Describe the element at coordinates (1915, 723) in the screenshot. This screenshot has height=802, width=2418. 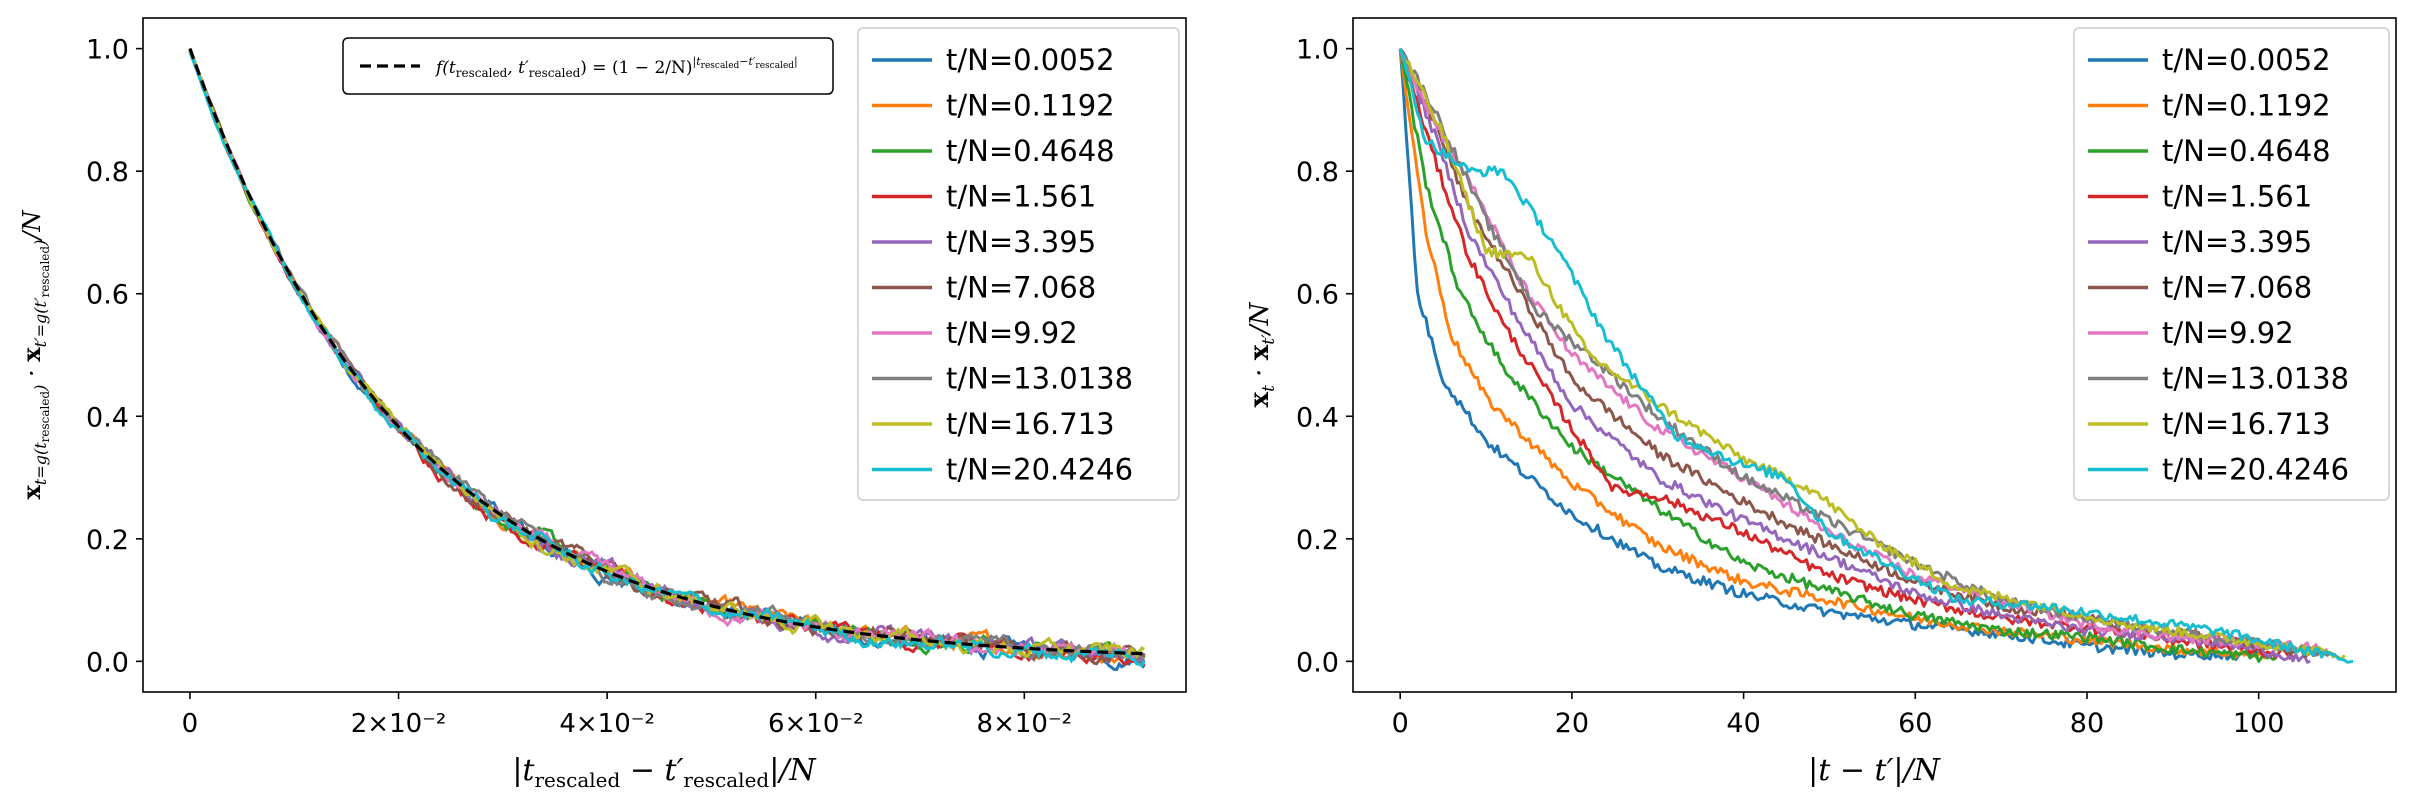
I see `x-tick-label: 60` at that location.